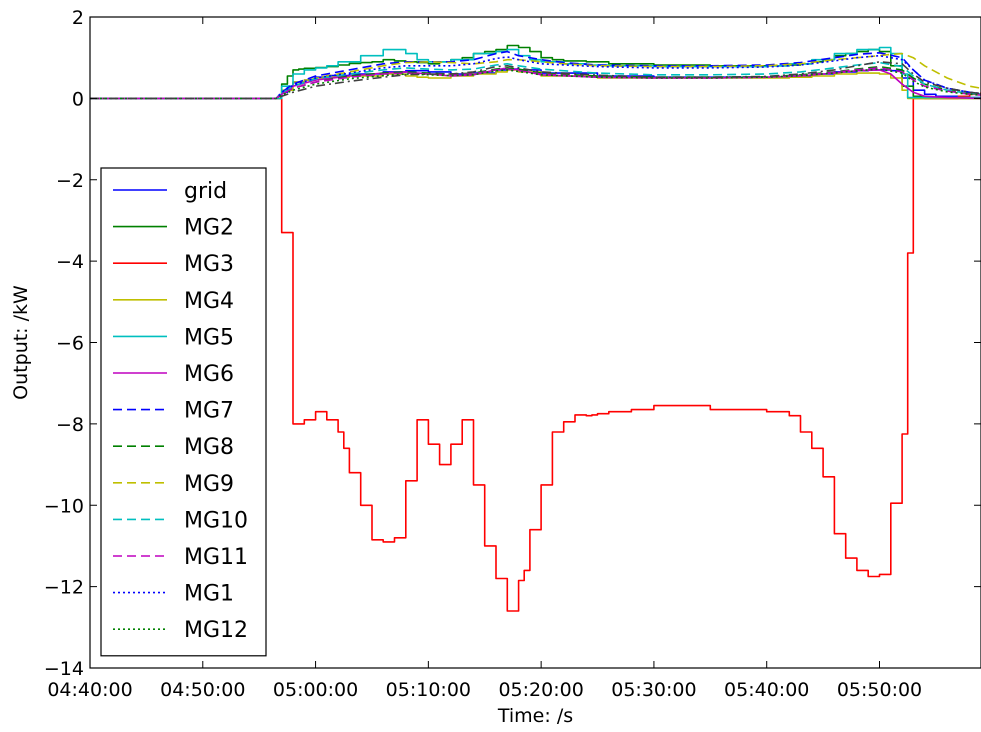 The width and height of the screenshot is (981, 732). Describe the element at coordinates (21, 342) in the screenshot. I see `y-axis-label: Output: /kW` at that location.